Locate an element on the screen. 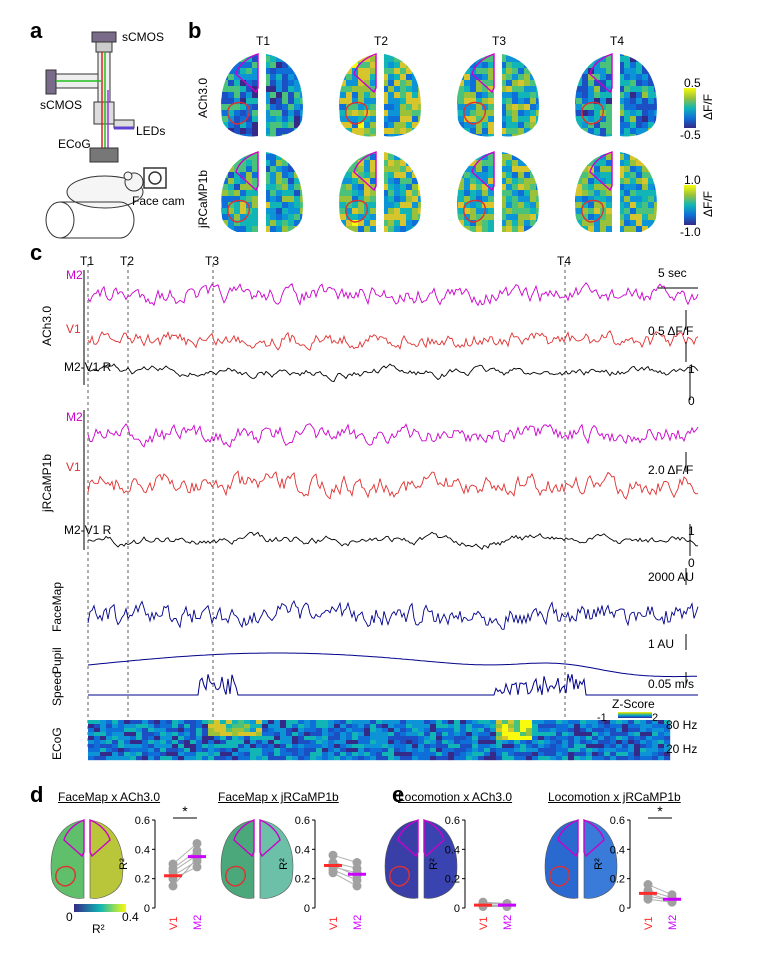 The height and width of the screenshot is (964, 759). trace-ach-m2 is located at coordinates (393, 294).